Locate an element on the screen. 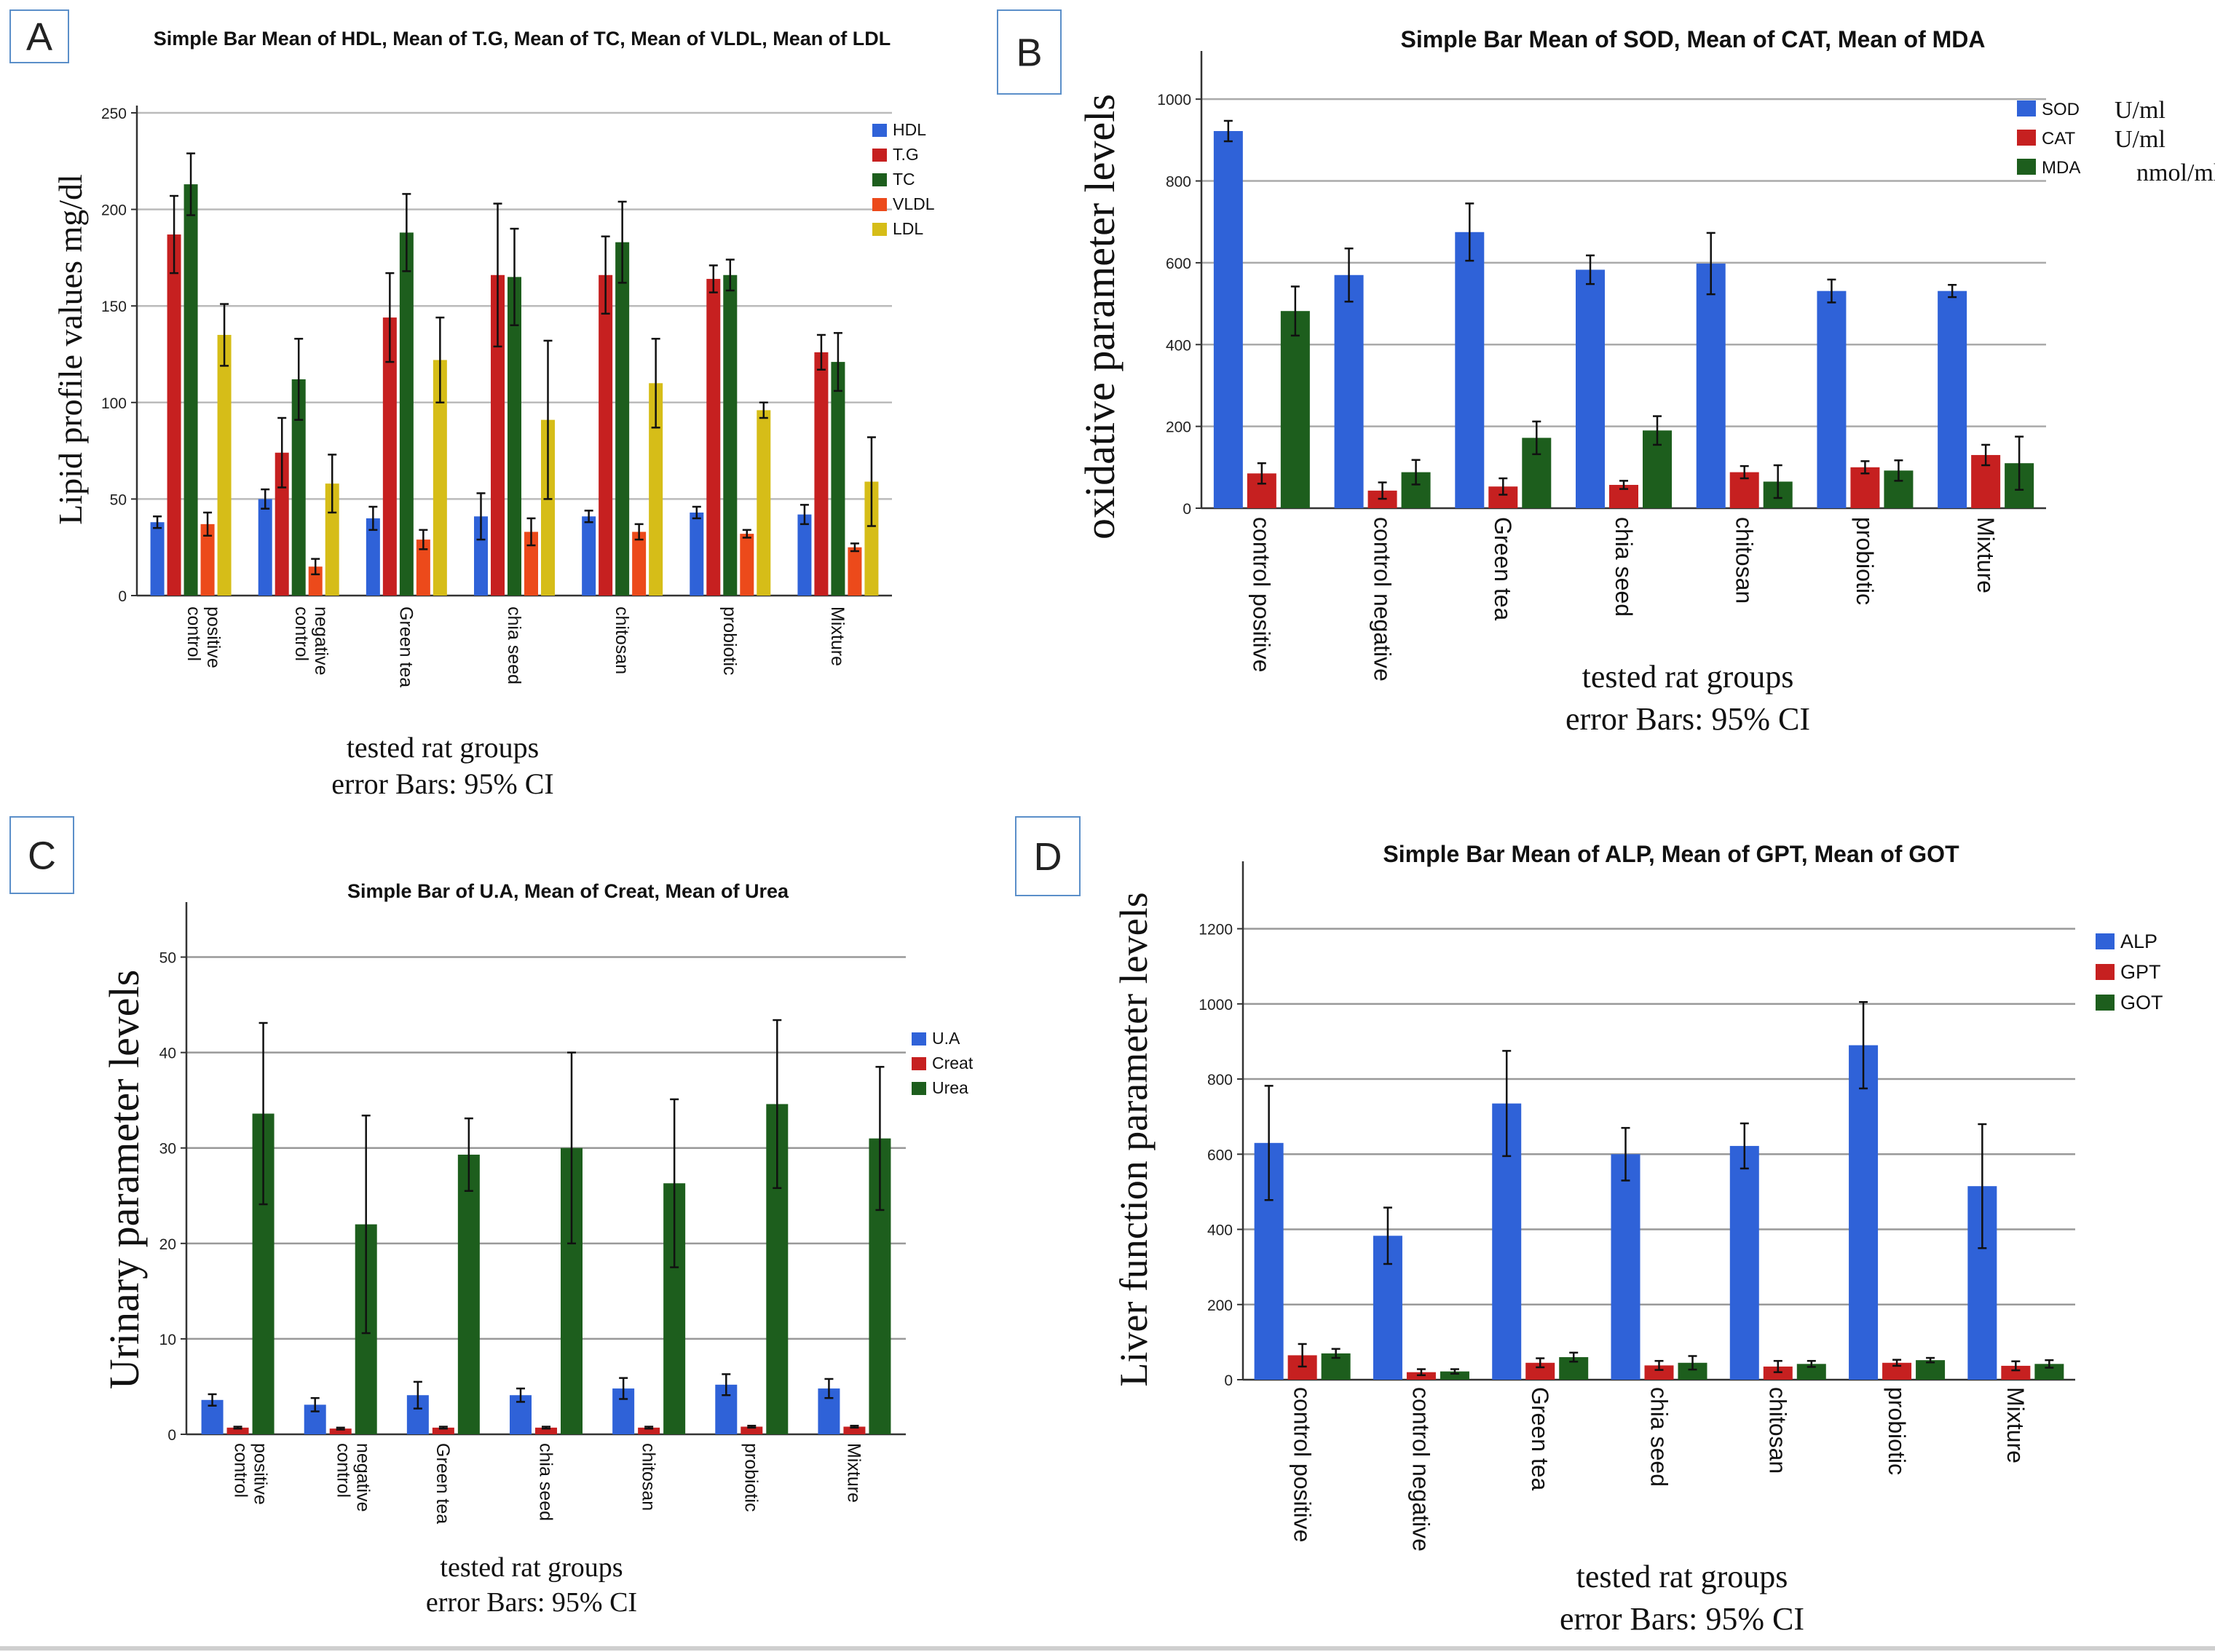 Image resolution: width=2215 pixels, height=1652 pixels. legend-swatch-tc is located at coordinates (880, 179).